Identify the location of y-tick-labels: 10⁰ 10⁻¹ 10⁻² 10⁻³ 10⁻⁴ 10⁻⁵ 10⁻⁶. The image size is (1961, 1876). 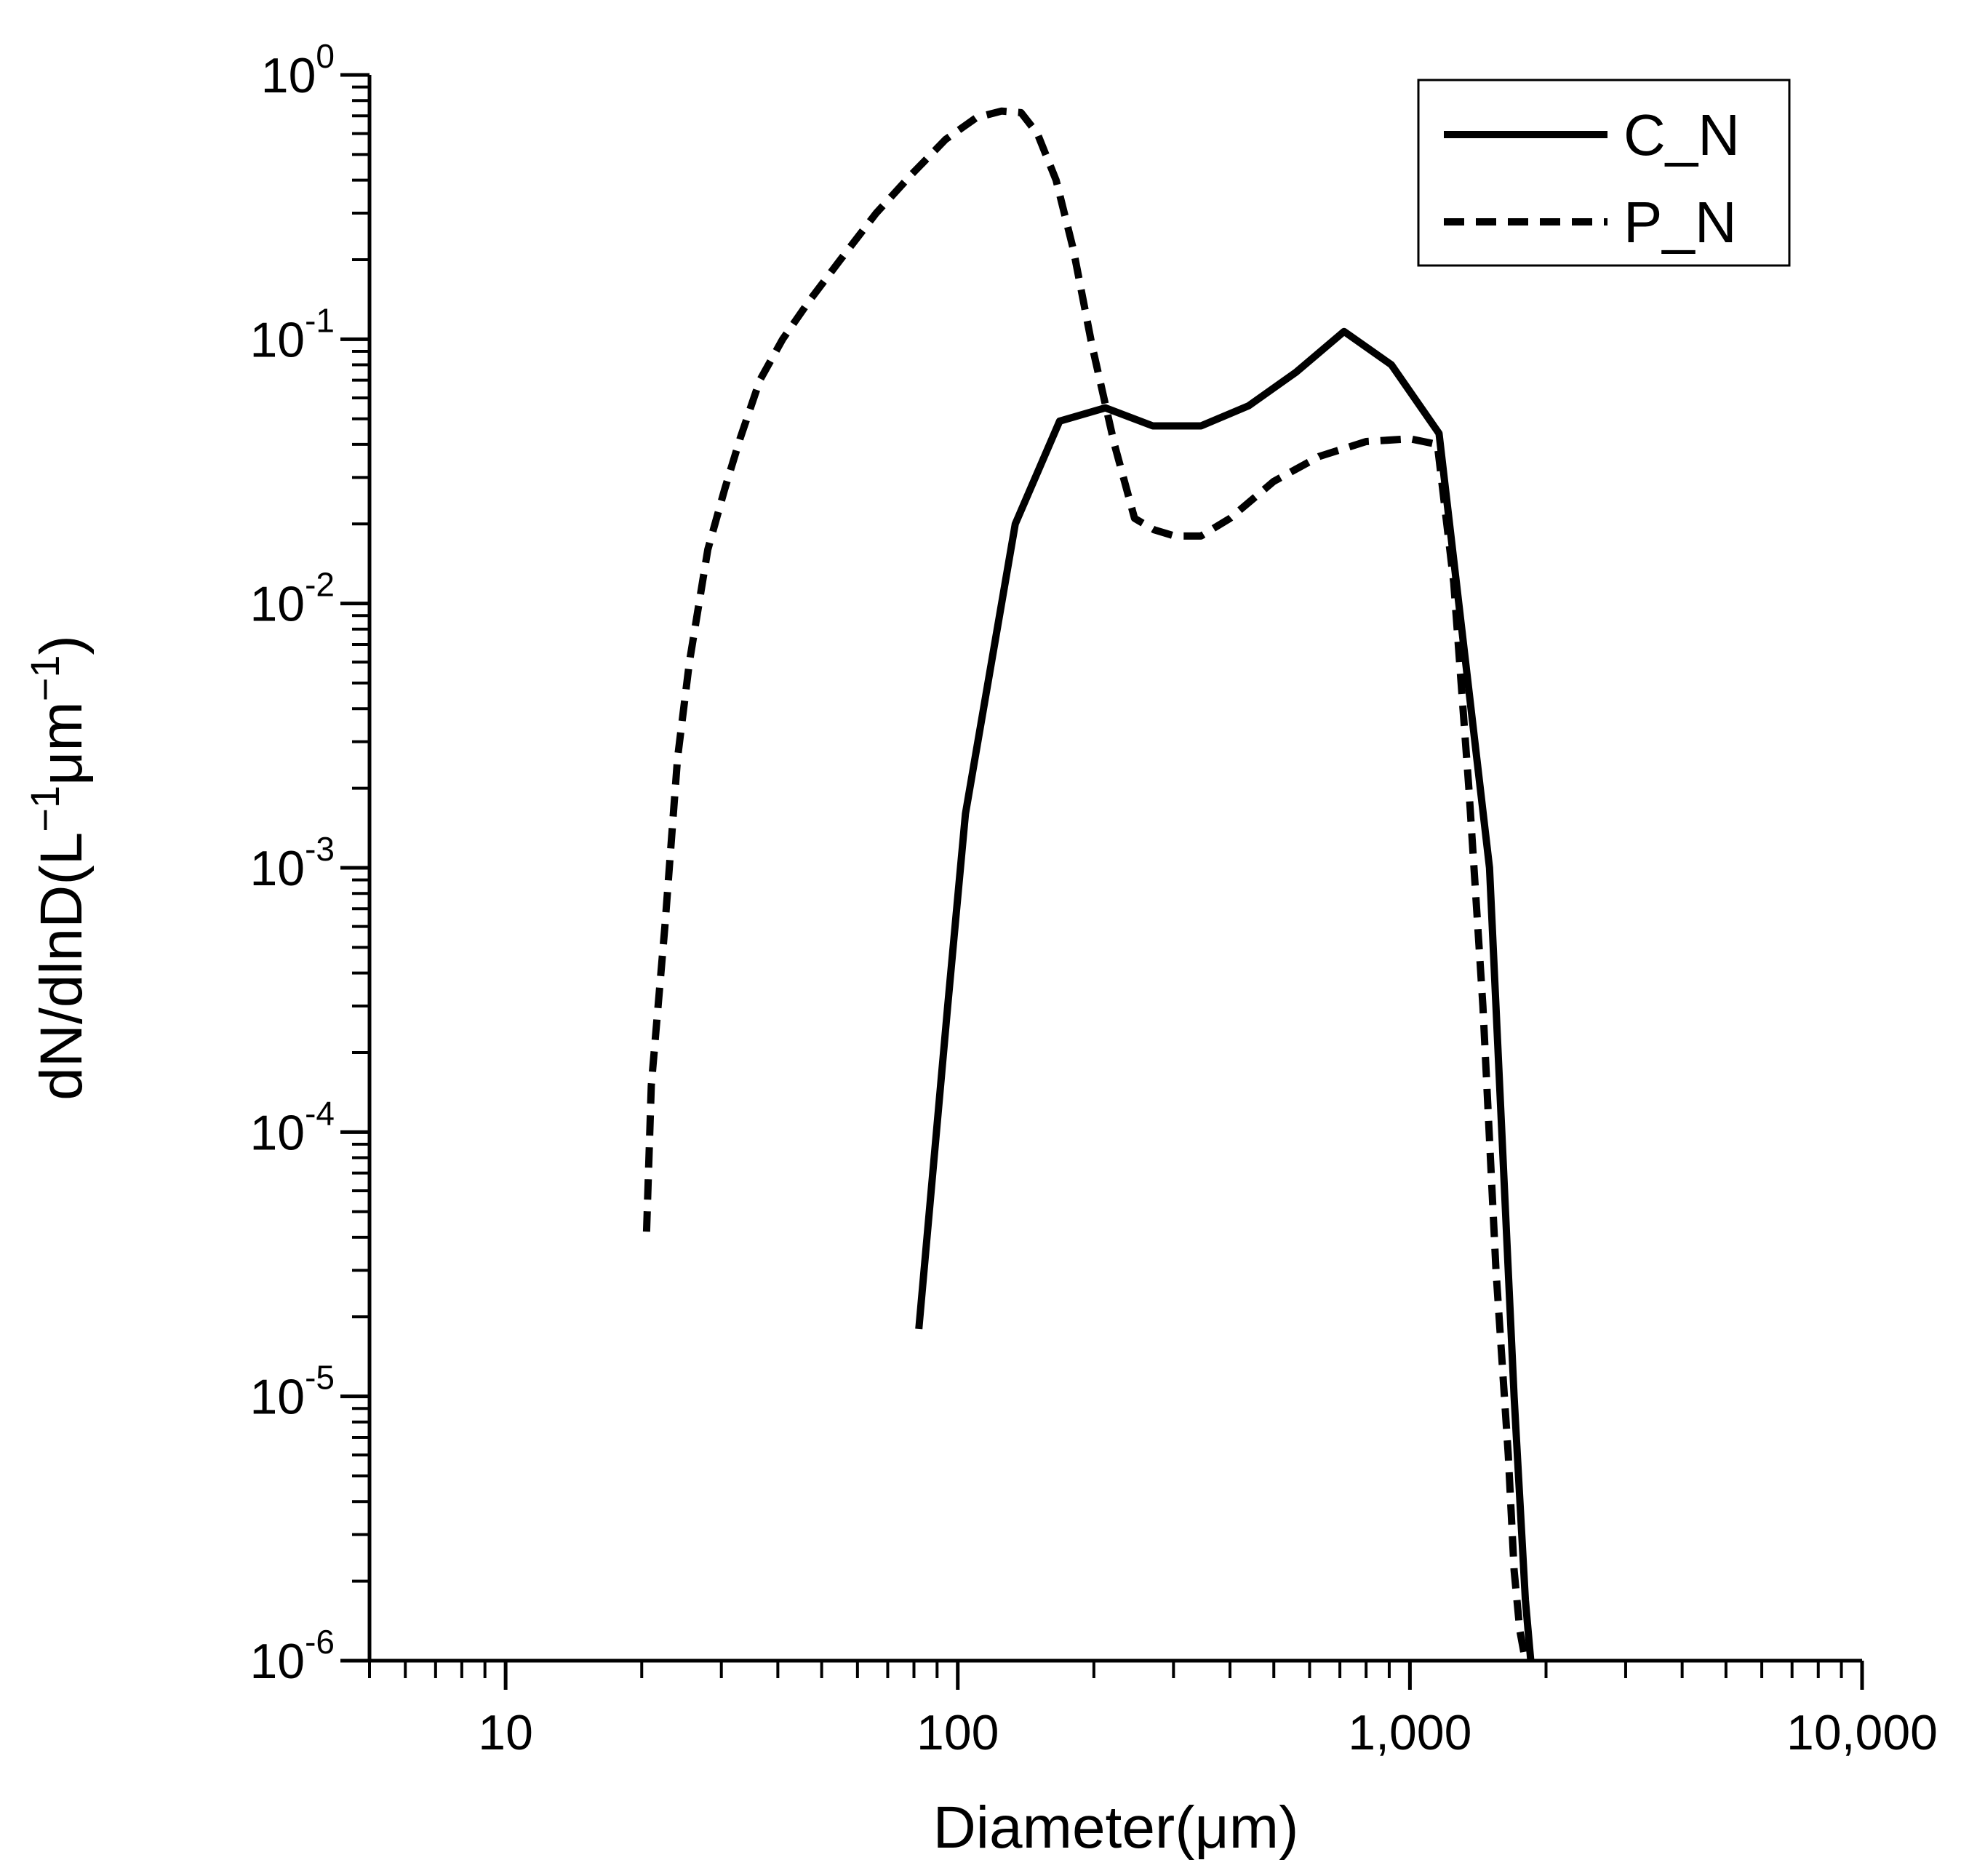
(292, 863).